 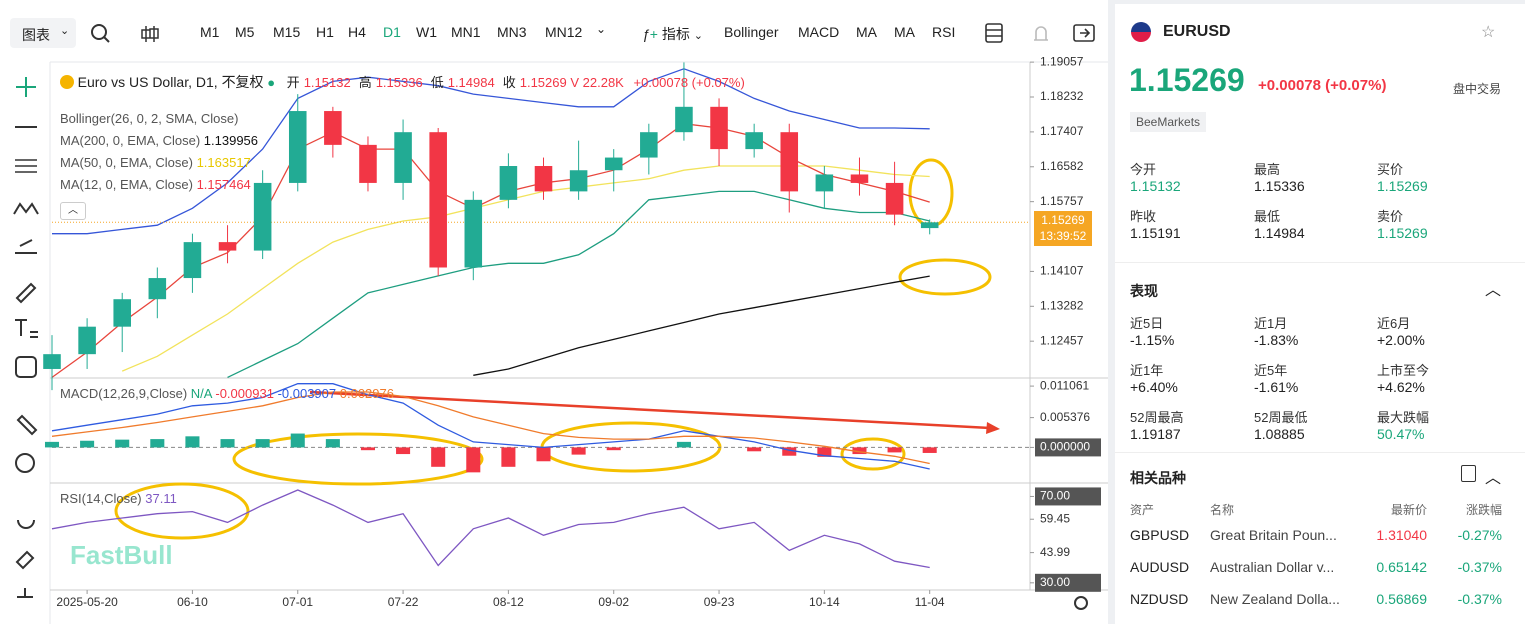 What do you see at coordinates (26, 208) in the screenshot?
I see `pattern-icon` at bounding box center [26, 208].